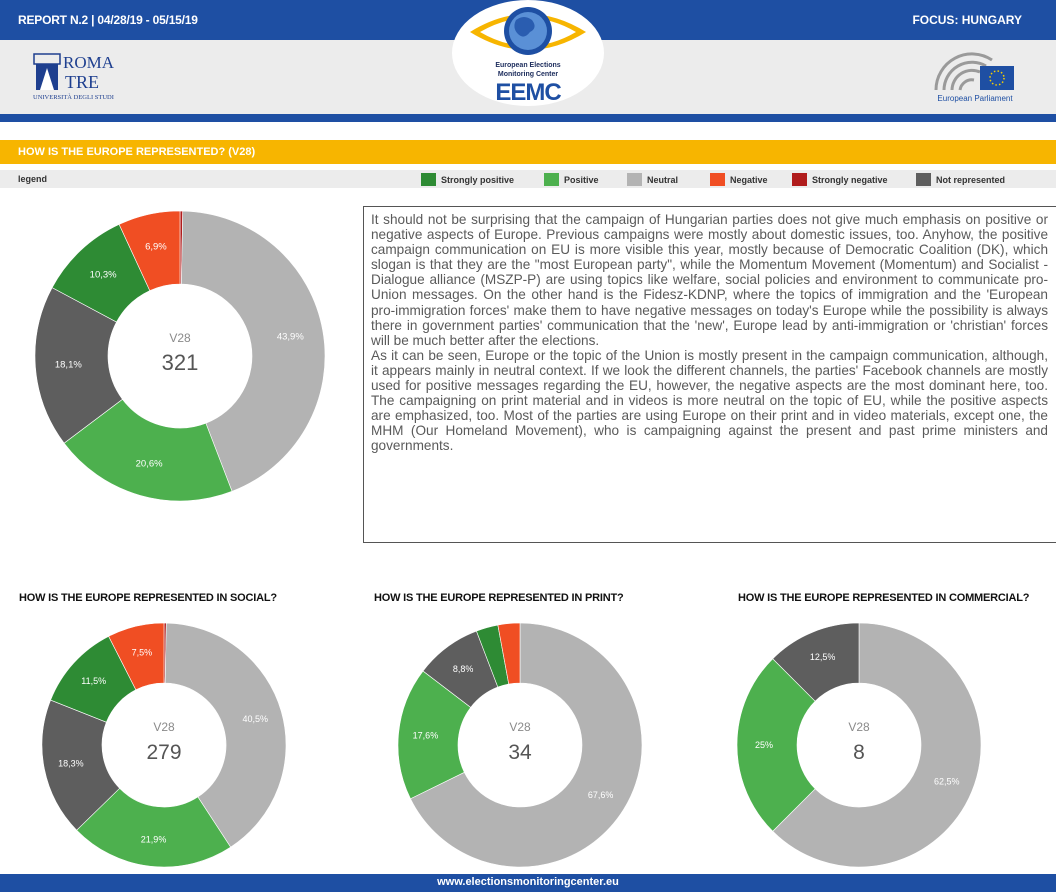 This screenshot has height=892, width=1056. I want to click on print-donut-chart: 67,6% 17,6% 8,8% V28 34, so click(520, 745).